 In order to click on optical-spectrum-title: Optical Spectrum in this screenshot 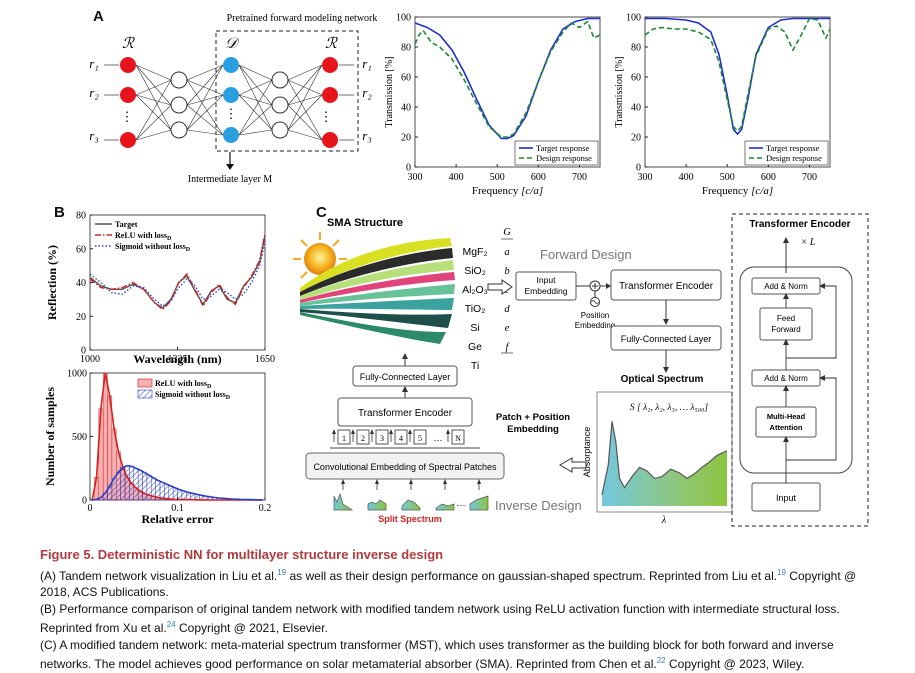, I will do `click(662, 379)`.